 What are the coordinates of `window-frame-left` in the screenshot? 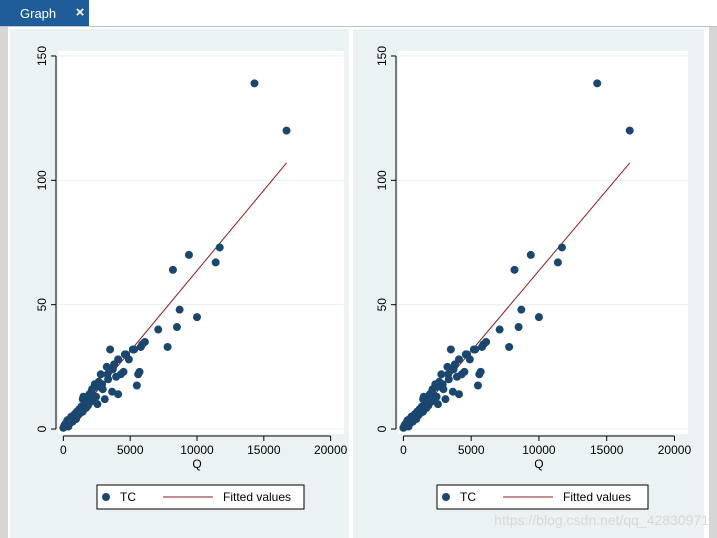 It's located at (4, 282).